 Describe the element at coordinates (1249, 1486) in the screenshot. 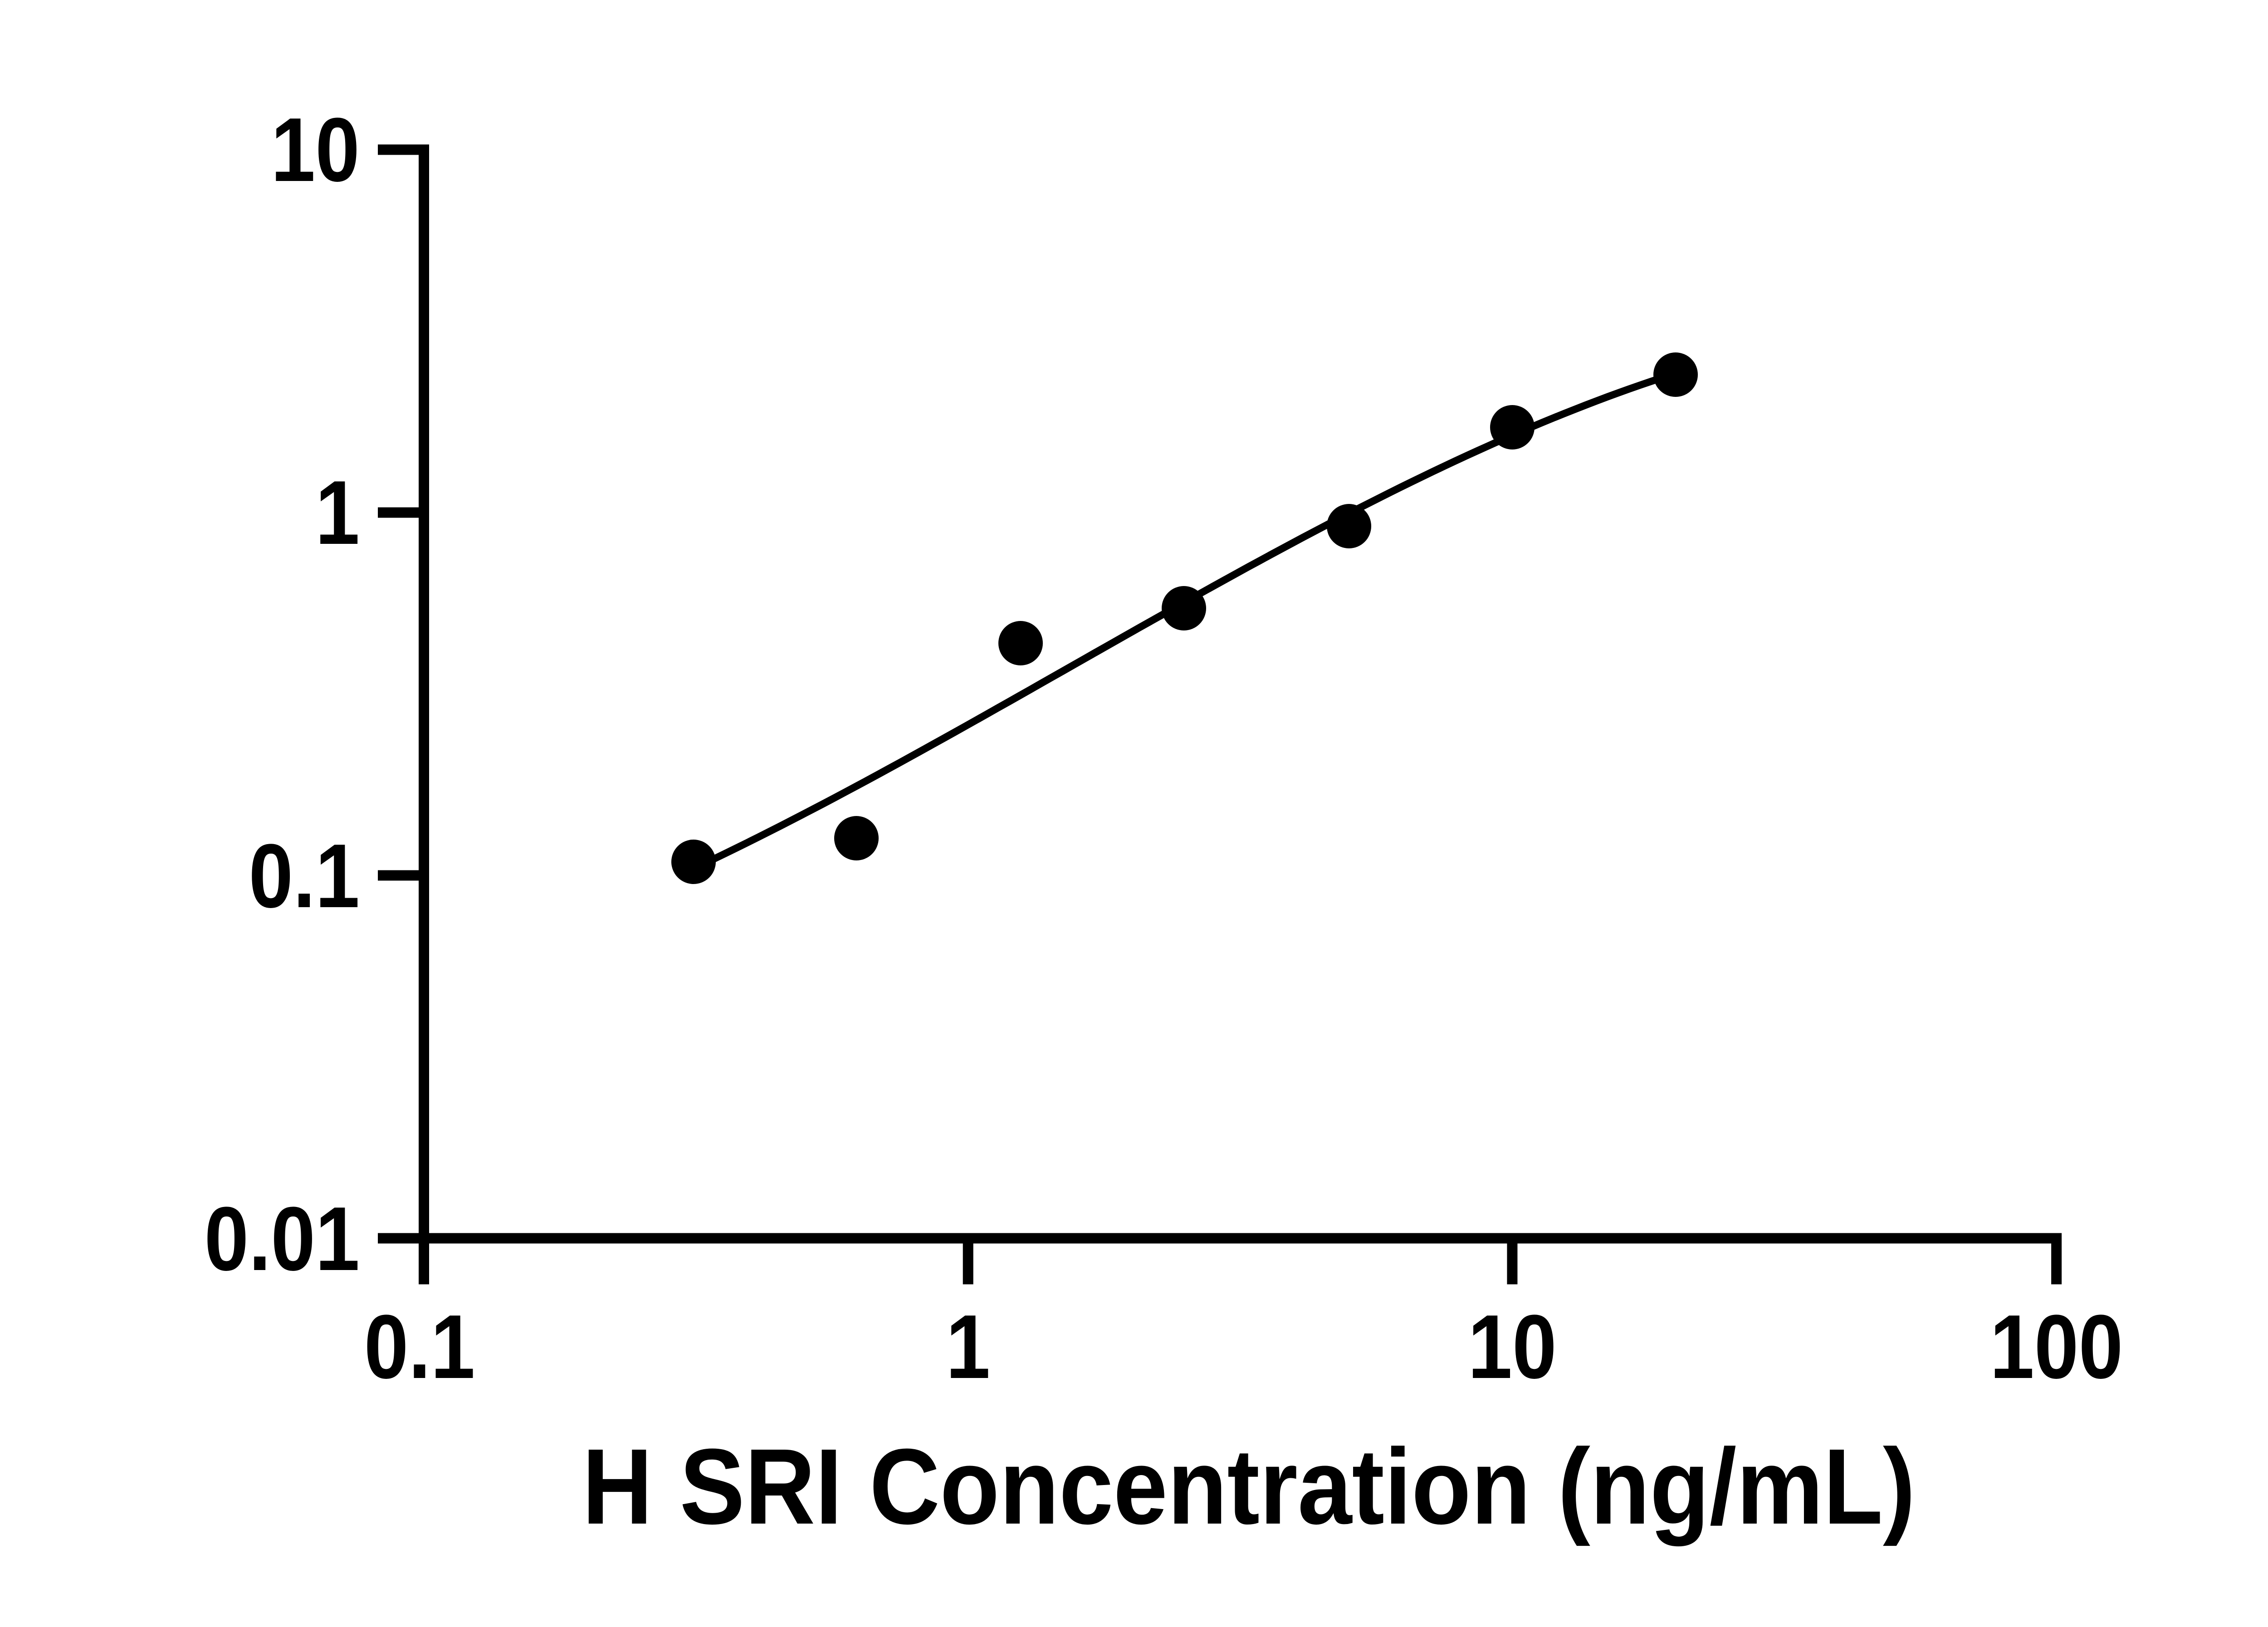

I see `svg-text: H SRI Concentration (ng/mL)` at that location.